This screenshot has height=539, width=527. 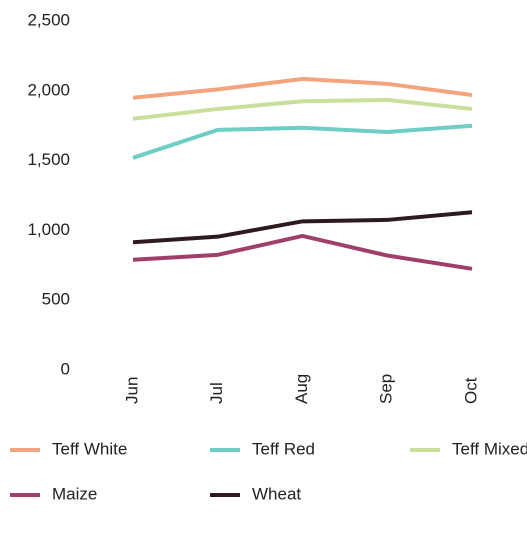 What do you see at coordinates (470, 390) in the screenshot?
I see `x-tick-label: Oct` at bounding box center [470, 390].